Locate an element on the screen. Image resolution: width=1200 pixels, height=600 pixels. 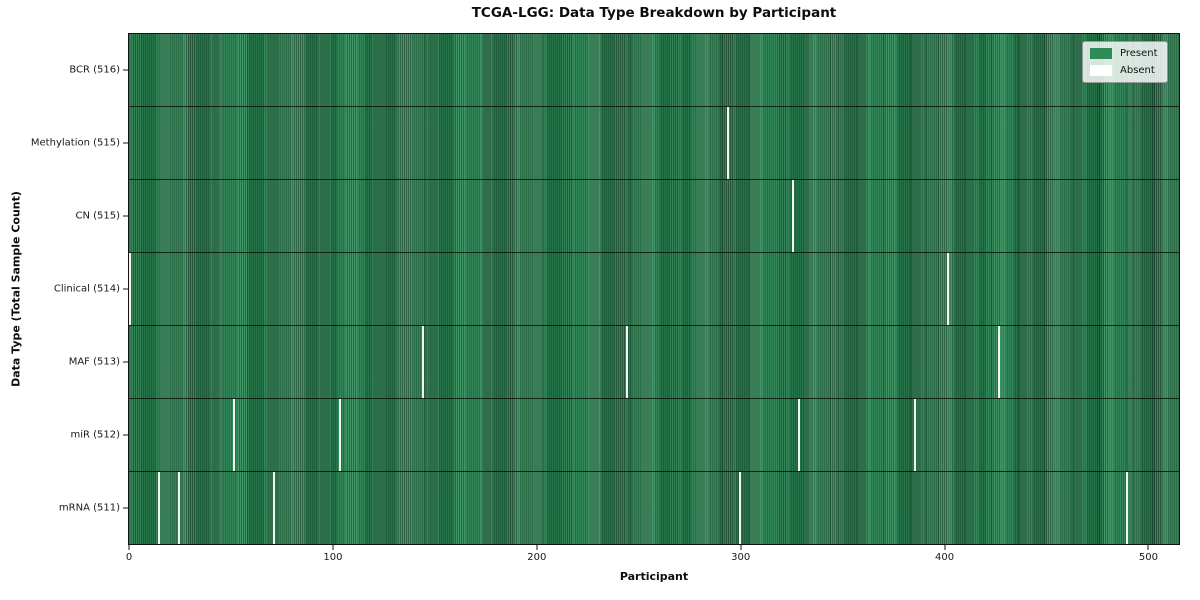
heatmap-row-maf is located at coordinates (654, 362).